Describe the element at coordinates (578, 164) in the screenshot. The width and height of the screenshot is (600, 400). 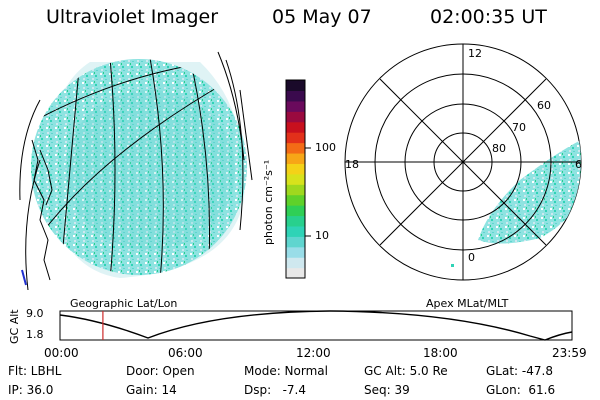
I see `mlt-label-6: 6` at that location.